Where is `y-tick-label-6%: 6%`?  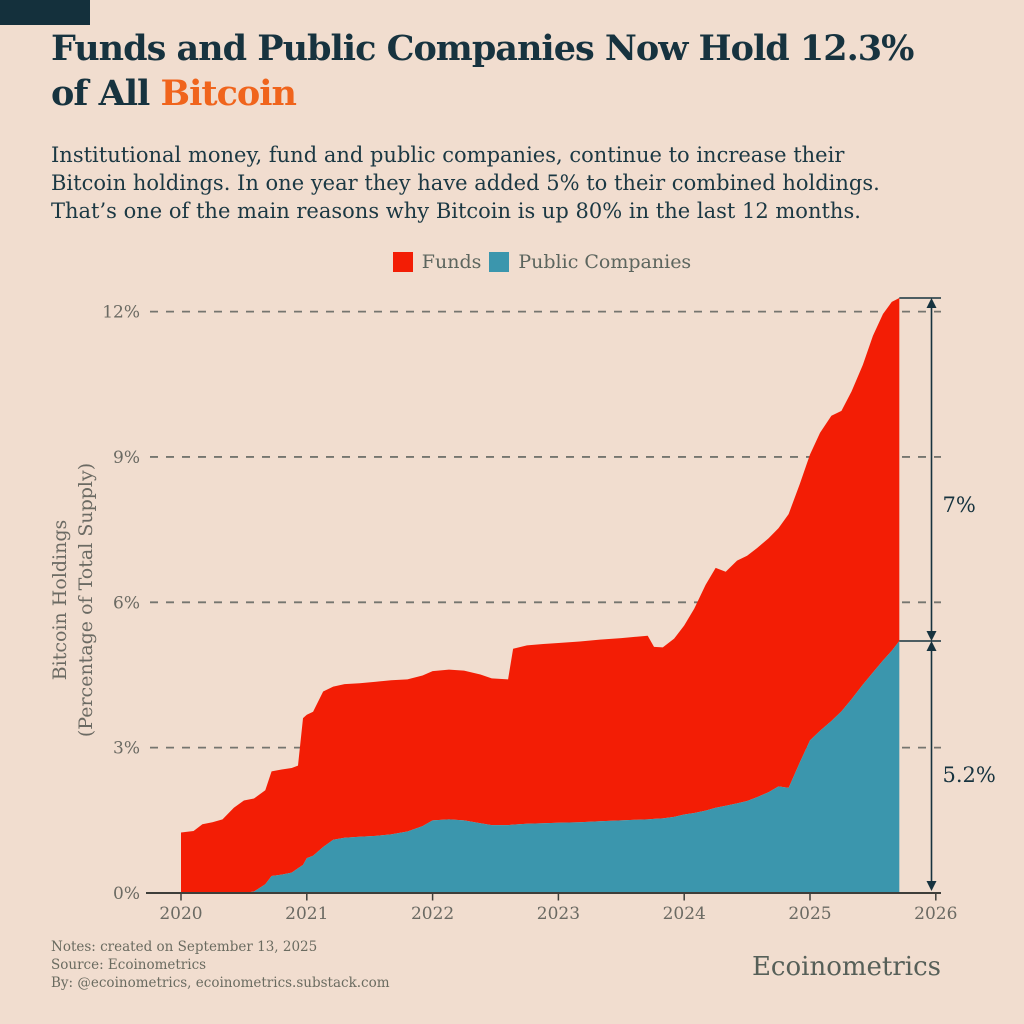
y-tick-label-6%: 6% is located at coordinates (126, 603).